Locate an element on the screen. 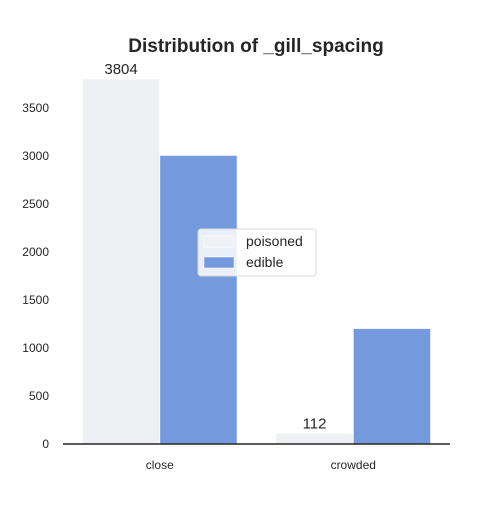  legend-swatch-edible is located at coordinates (219, 262).